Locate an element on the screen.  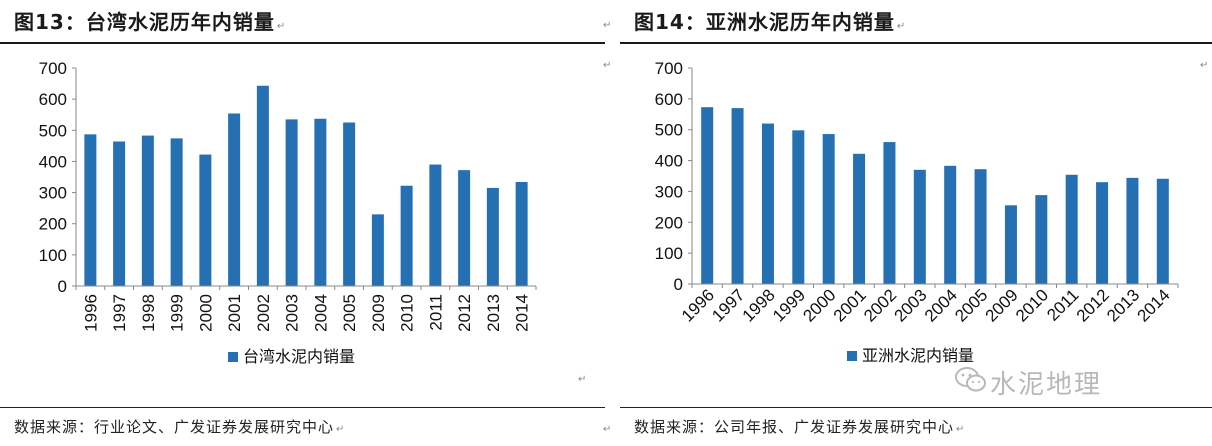
legend-label: 台湾水泥内销量 is located at coordinates (299, 356).